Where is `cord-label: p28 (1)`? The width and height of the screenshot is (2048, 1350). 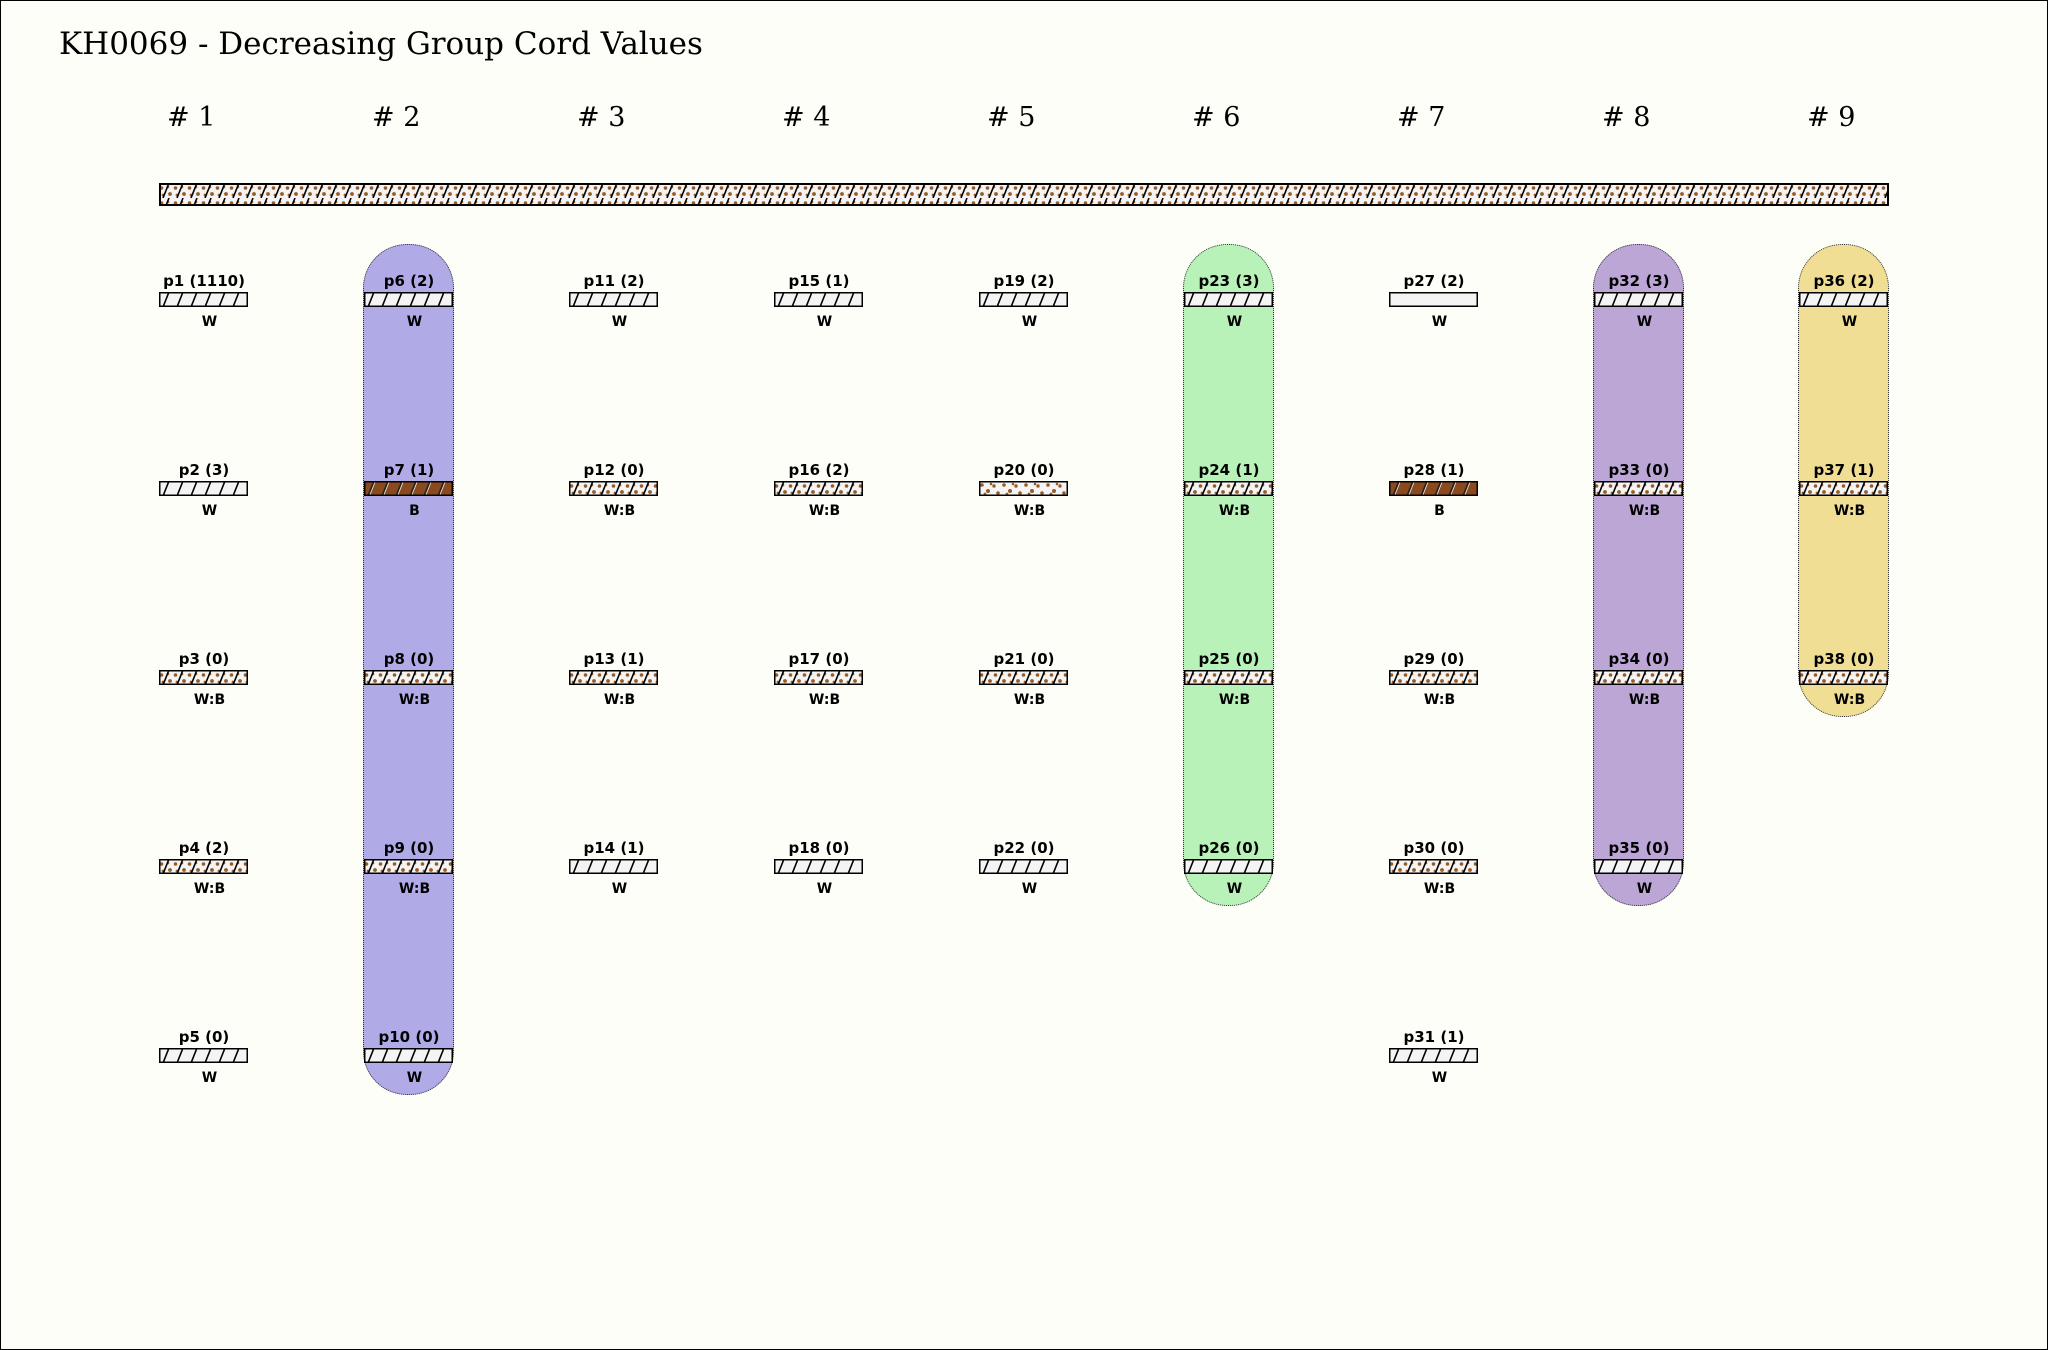
cord-label: p28 (1) is located at coordinates (1434, 470).